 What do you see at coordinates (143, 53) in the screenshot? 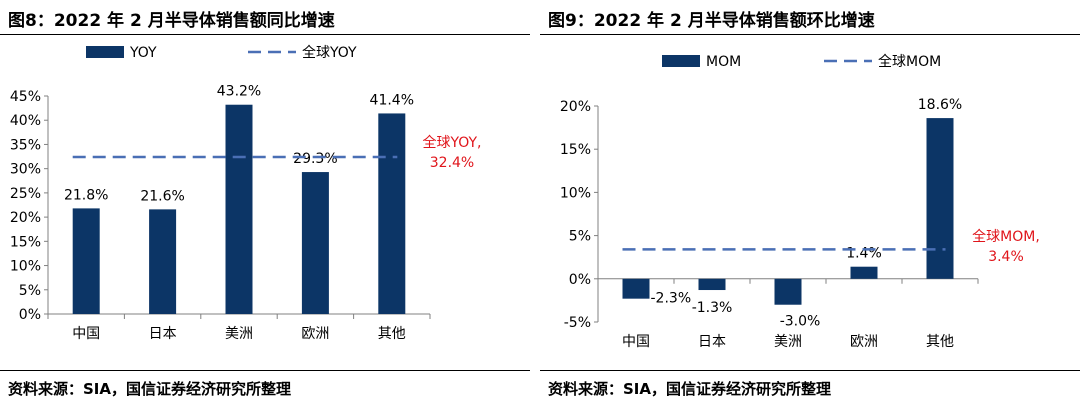
I see `legend-bar-label: YOY` at bounding box center [143, 53].